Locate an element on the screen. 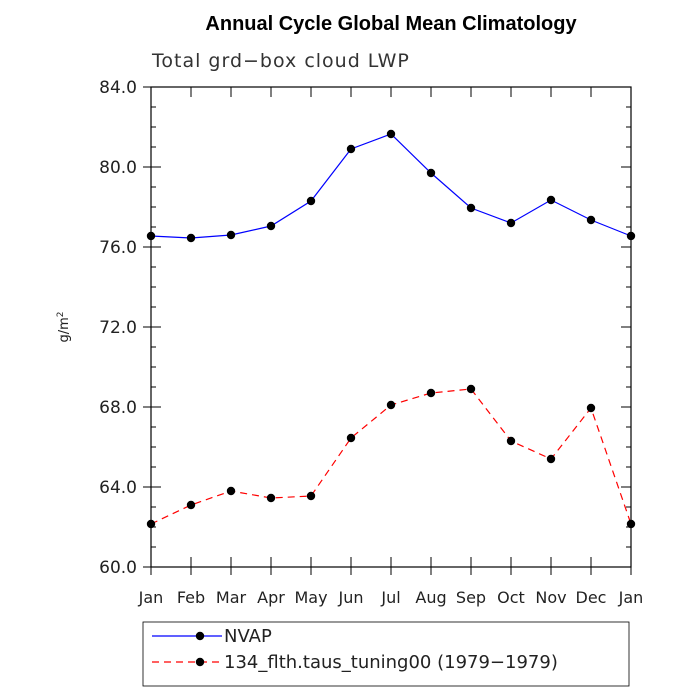  y-tick-label: 84.0 is located at coordinates (118, 88).